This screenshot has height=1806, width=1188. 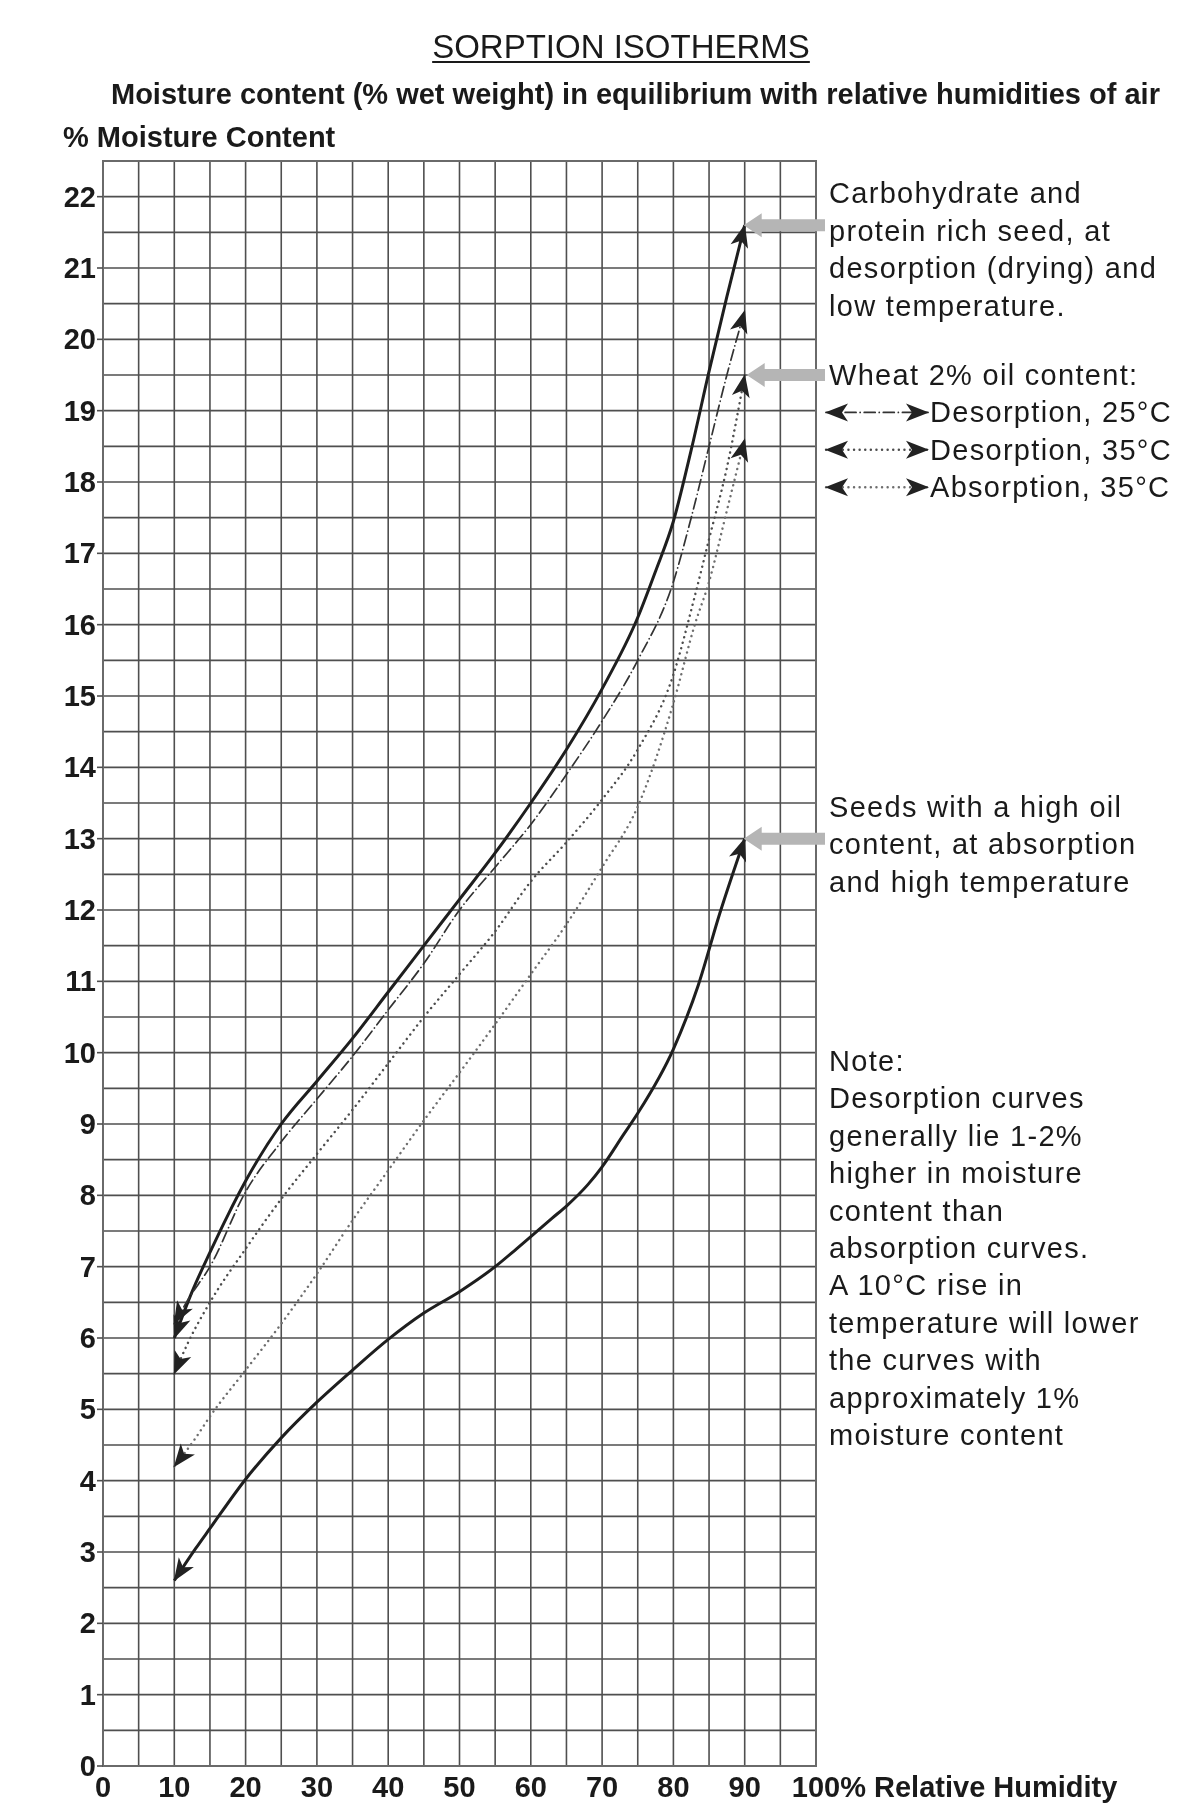 I want to click on legend-label: Desorption, 35°C, so click(x=1051, y=449).